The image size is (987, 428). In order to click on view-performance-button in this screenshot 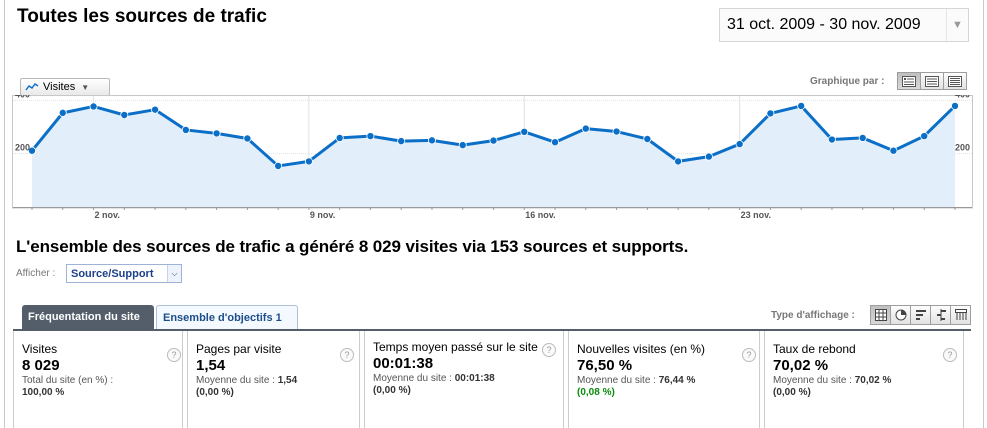, I will do `click(920, 315)`.